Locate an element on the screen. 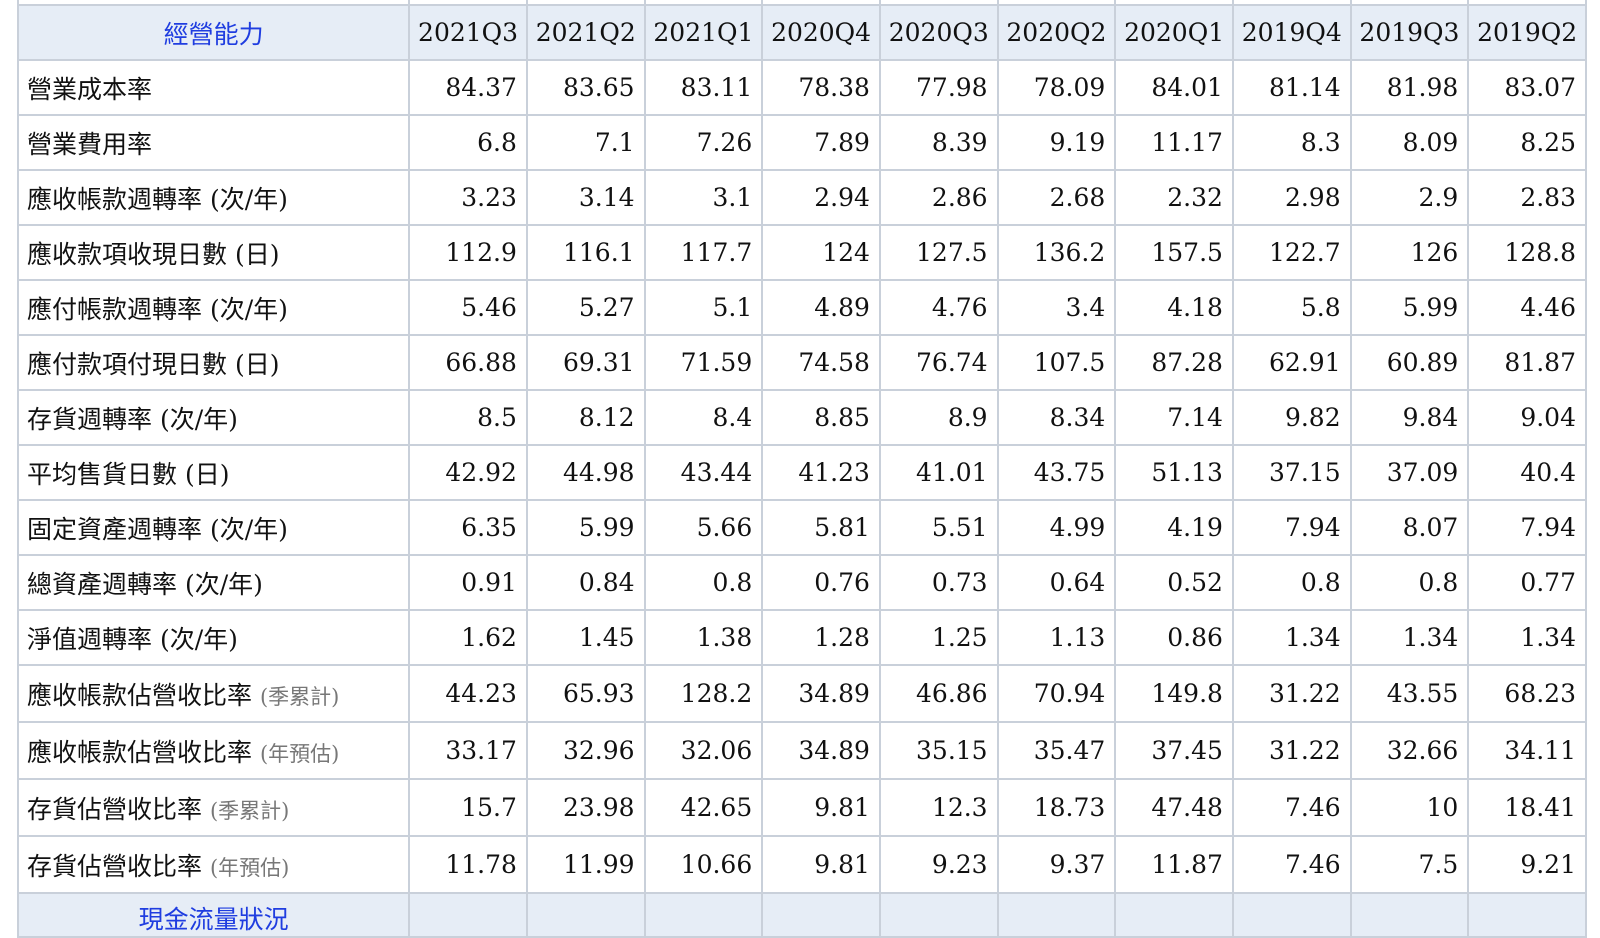 The width and height of the screenshot is (1600, 938). value-cell: 84.37 is located at coordinates (468, 87).